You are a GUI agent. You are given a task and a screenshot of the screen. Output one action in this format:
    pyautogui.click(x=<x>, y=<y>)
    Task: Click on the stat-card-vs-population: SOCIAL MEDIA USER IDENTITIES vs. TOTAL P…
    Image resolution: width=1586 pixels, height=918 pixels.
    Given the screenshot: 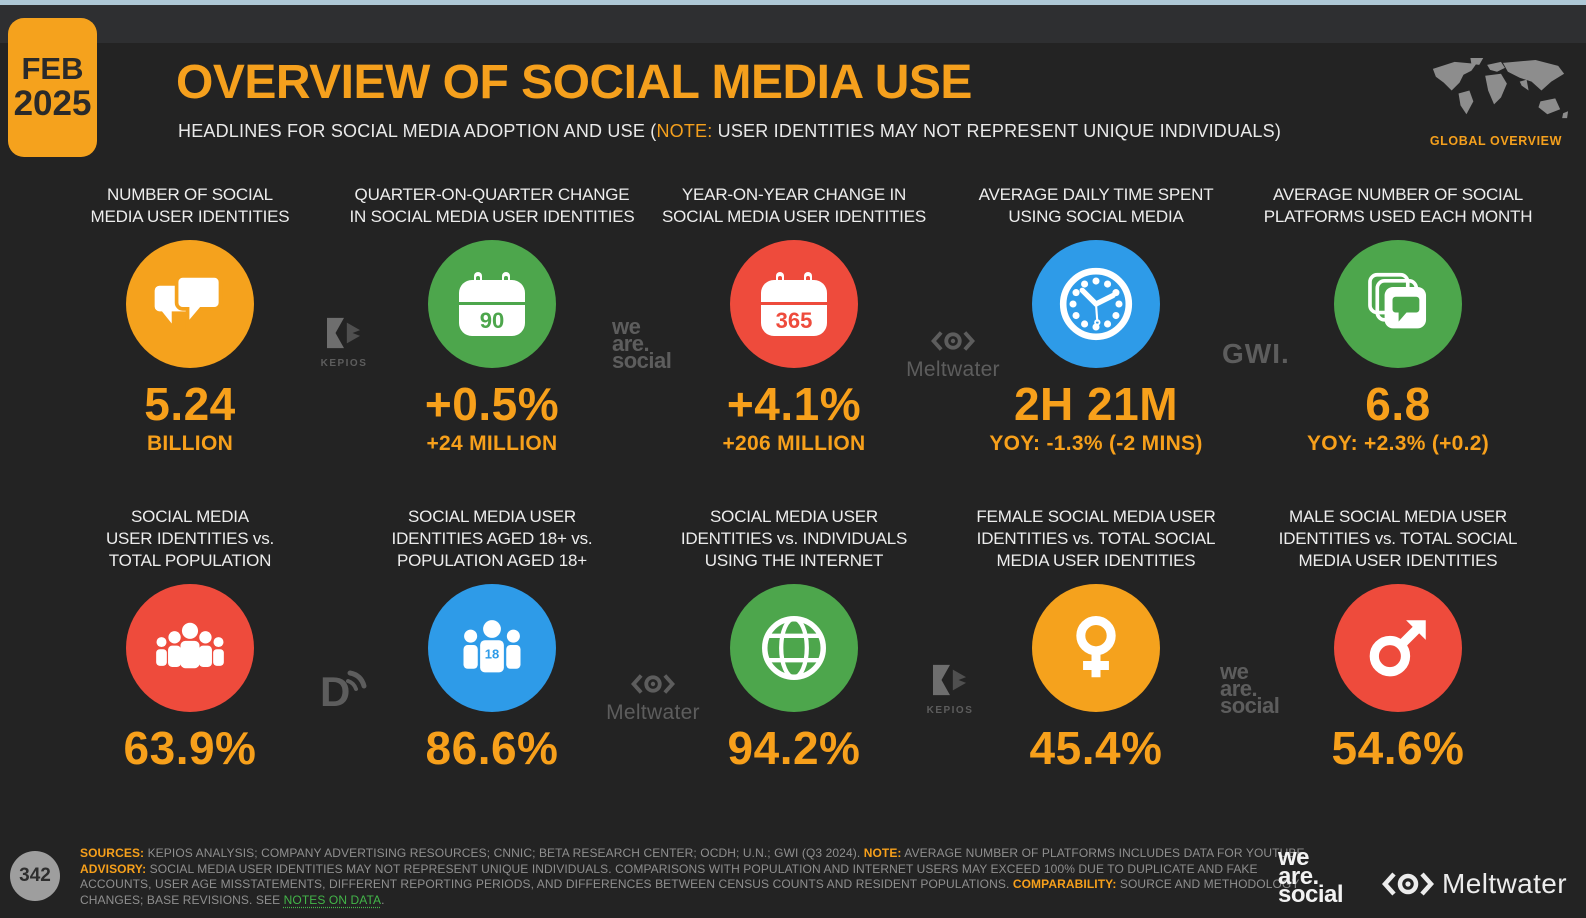 What is the action you would take?
    pyautogui.click(x=190, y=654)
    